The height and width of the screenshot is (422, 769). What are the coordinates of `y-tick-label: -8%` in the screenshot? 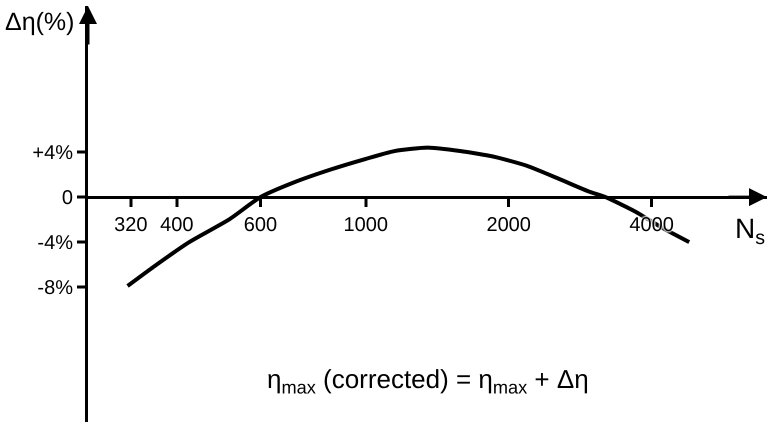 It's located at (55, 288).